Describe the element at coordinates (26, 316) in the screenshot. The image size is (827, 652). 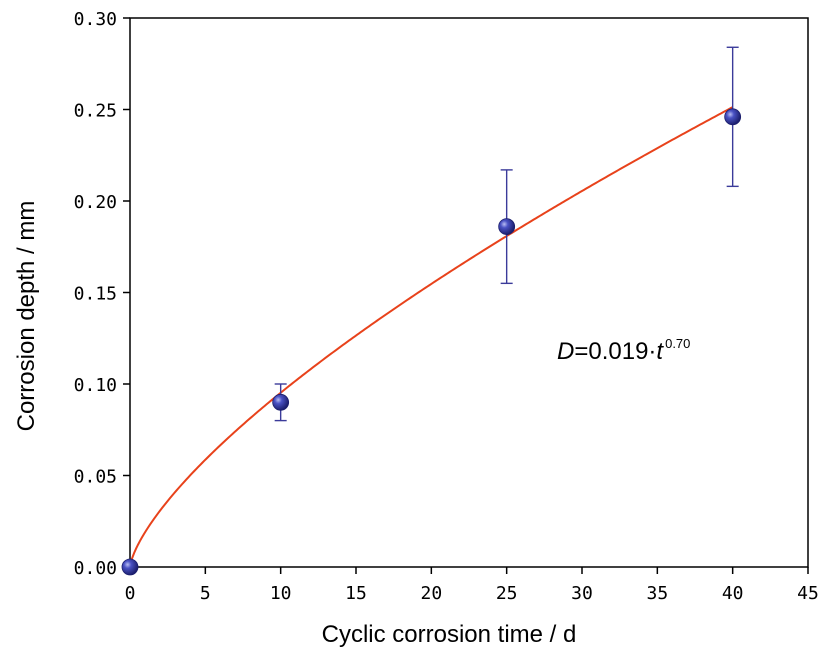
I see `y-axis-title: Corrosion depth / mm` at that location.